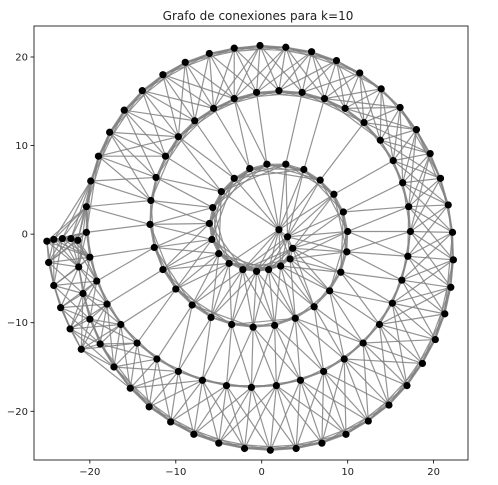  Describe the element at coordinates (258, 16) in the screenshot. I see `chart-title: Grafo de conexiones para k=10` at that location.